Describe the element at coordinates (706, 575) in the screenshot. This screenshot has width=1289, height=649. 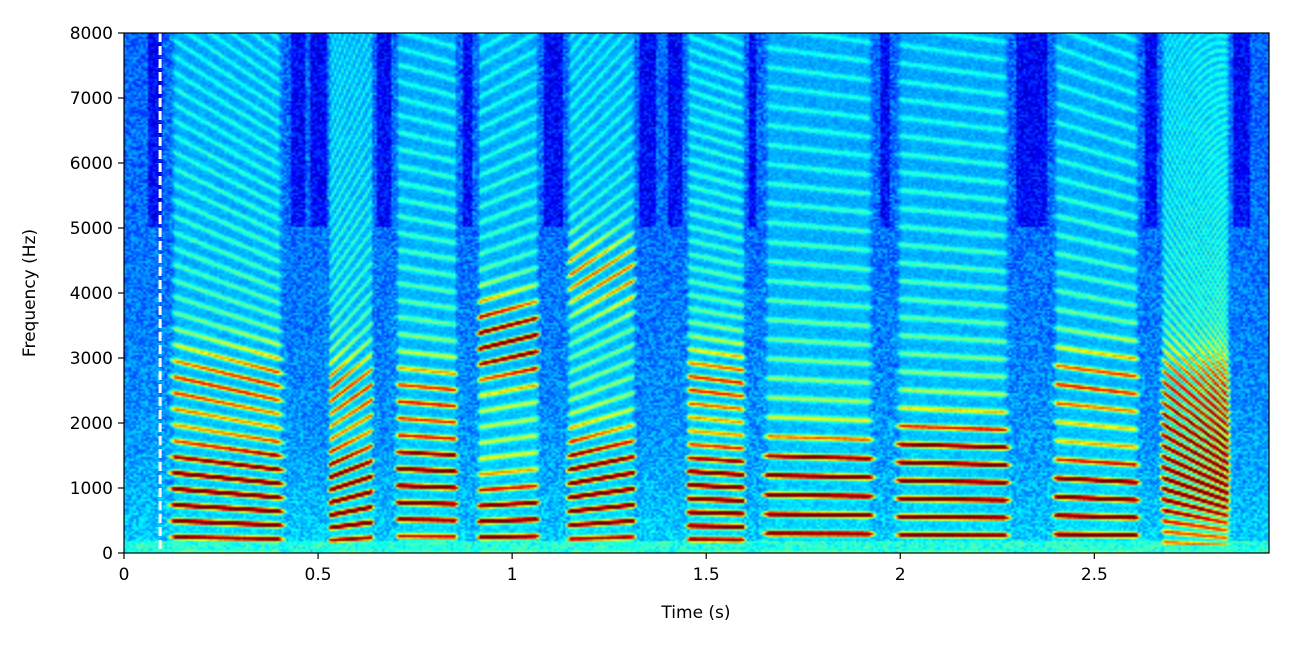
I see `x-tick-label: 1.5` at that location.